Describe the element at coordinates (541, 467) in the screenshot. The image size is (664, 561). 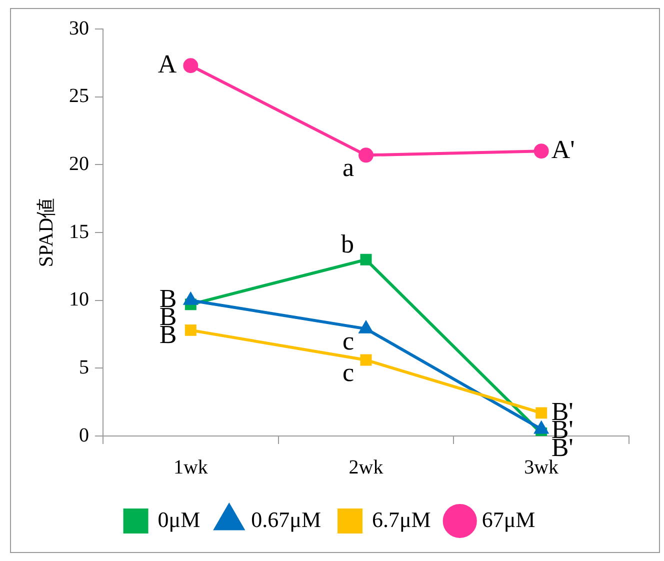
I see `x-tick-label: 3wk` at that location.